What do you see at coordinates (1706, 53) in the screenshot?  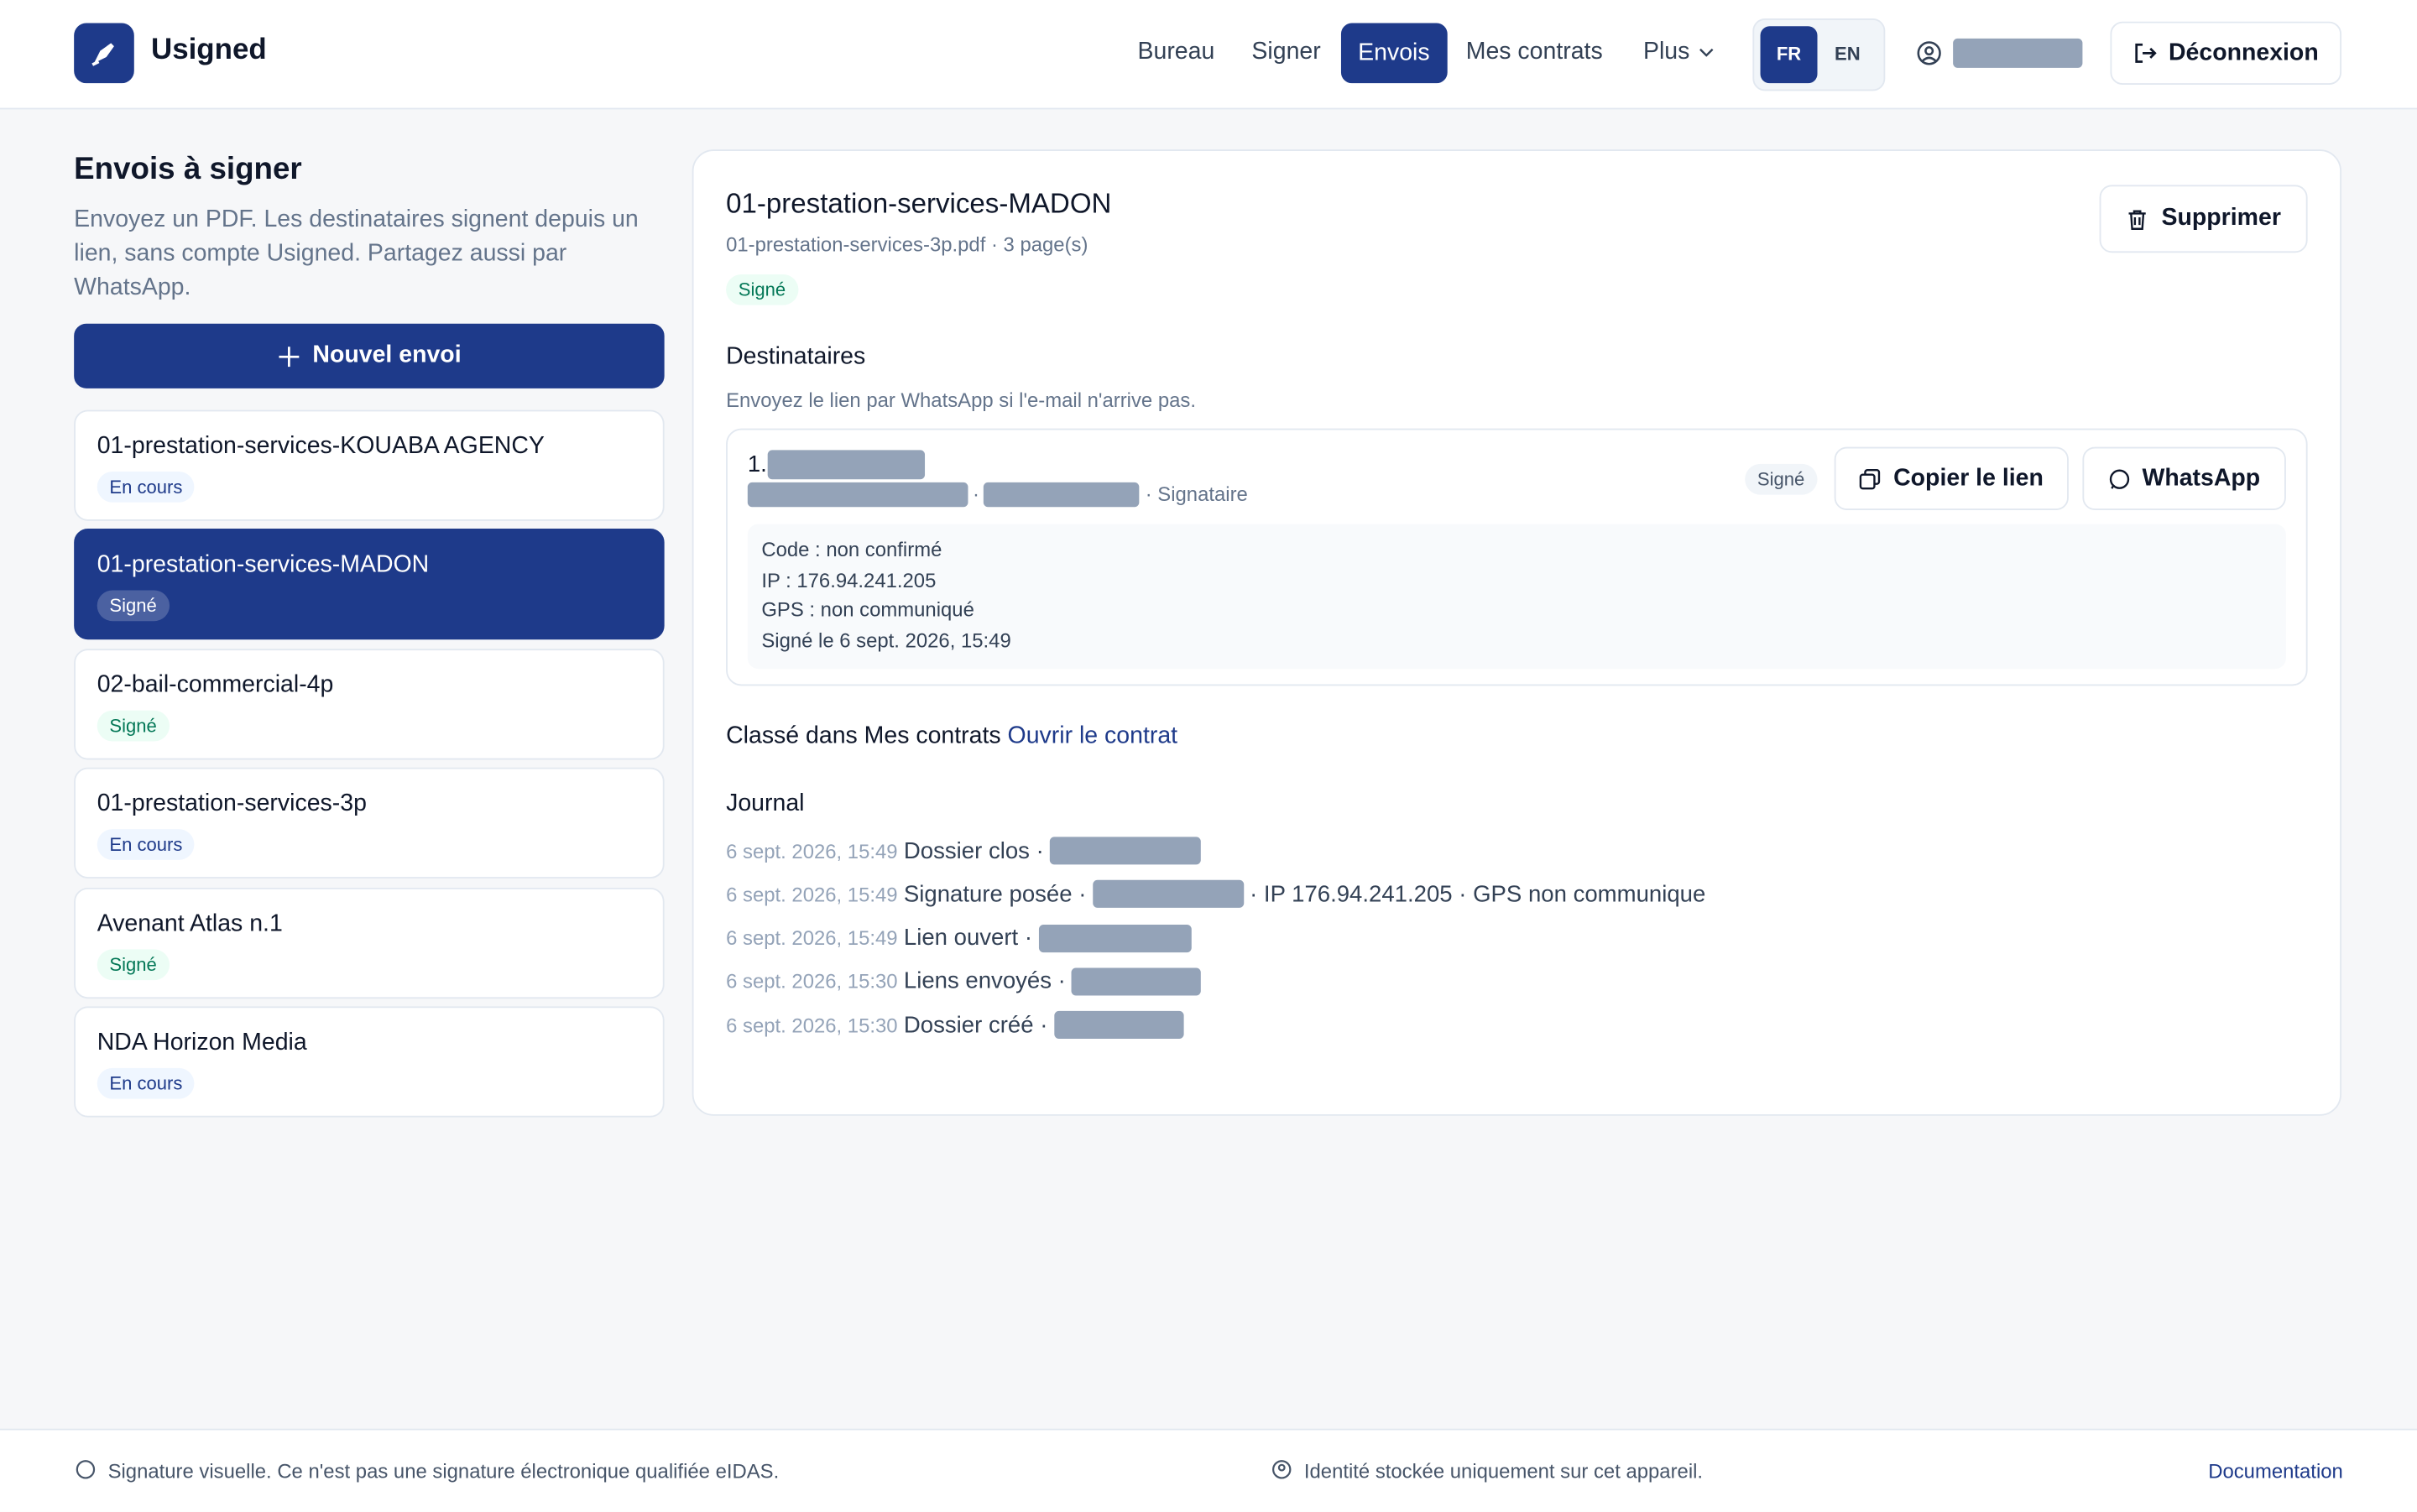 I see `chevron` at bounding box center [1706, 53].